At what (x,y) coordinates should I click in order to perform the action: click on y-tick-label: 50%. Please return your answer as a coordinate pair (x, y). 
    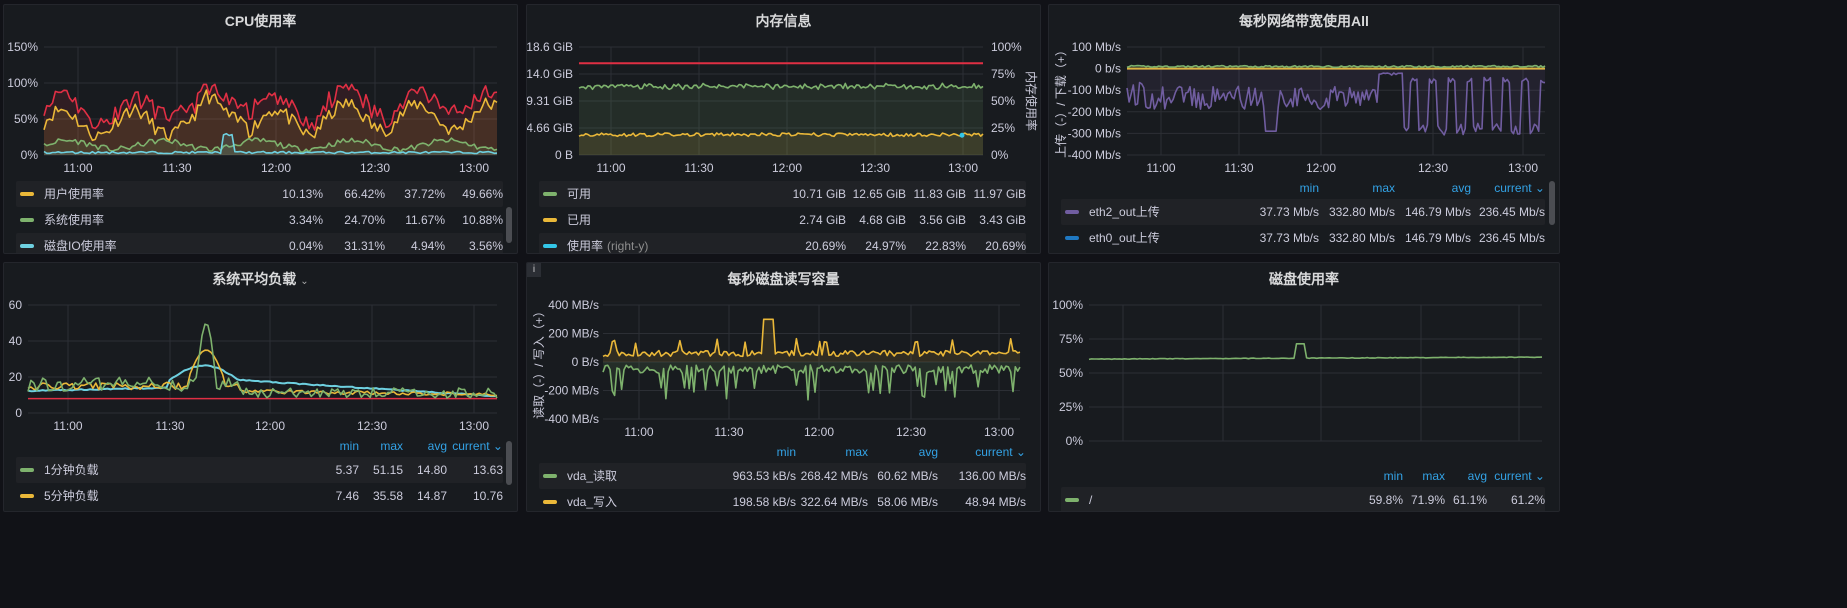
    Looking at the image, I should click on (26, 119).